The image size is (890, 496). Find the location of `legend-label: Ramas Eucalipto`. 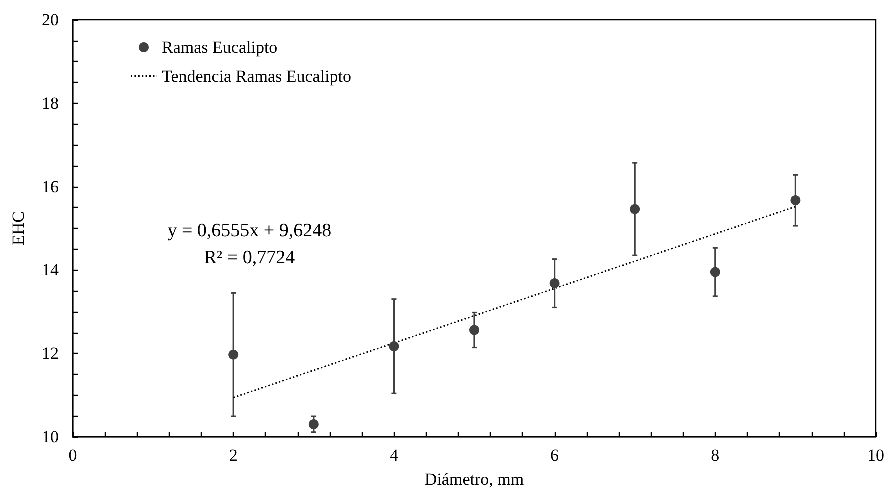

legend-label: Ramas Eucalipto is located at coordinates (220, 47).